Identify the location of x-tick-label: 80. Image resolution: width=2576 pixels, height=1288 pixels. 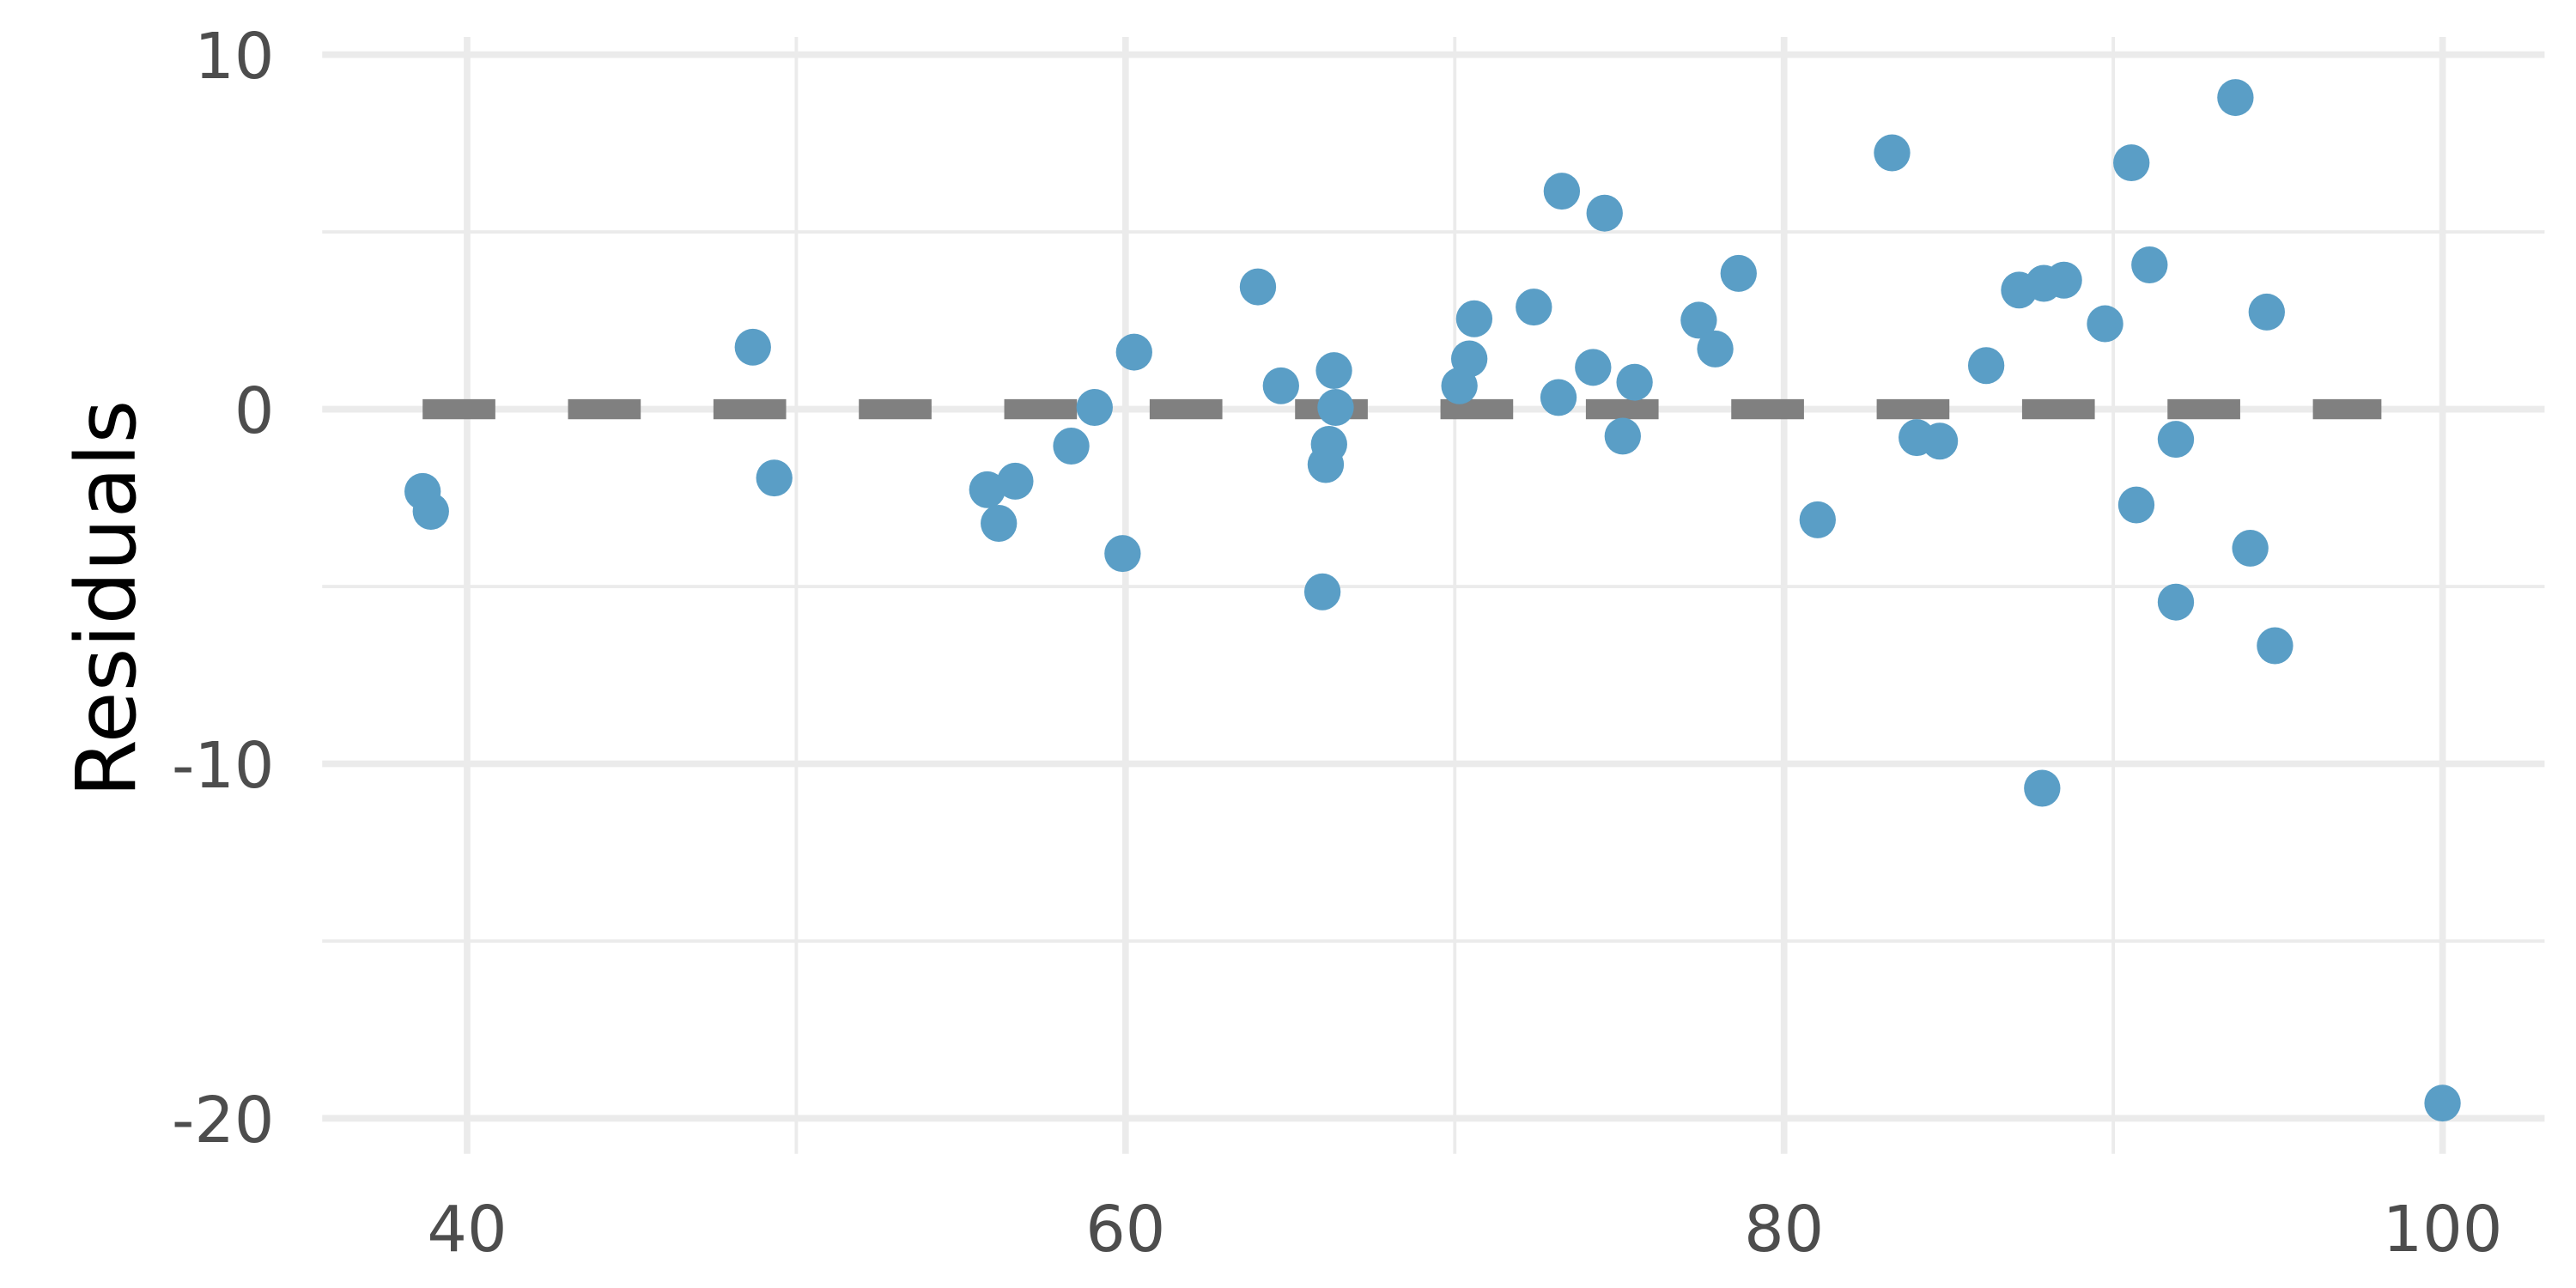
(1784, 1230).